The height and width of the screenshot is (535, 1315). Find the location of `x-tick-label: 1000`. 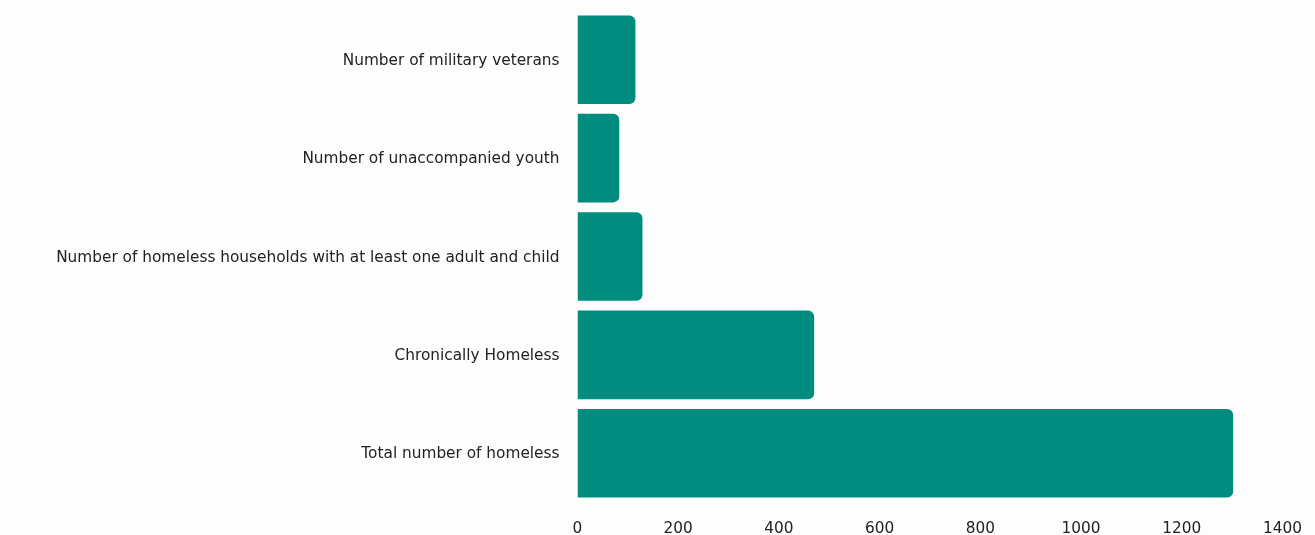

x-tick-label: 1000 is located at coordinates (1081, 526).